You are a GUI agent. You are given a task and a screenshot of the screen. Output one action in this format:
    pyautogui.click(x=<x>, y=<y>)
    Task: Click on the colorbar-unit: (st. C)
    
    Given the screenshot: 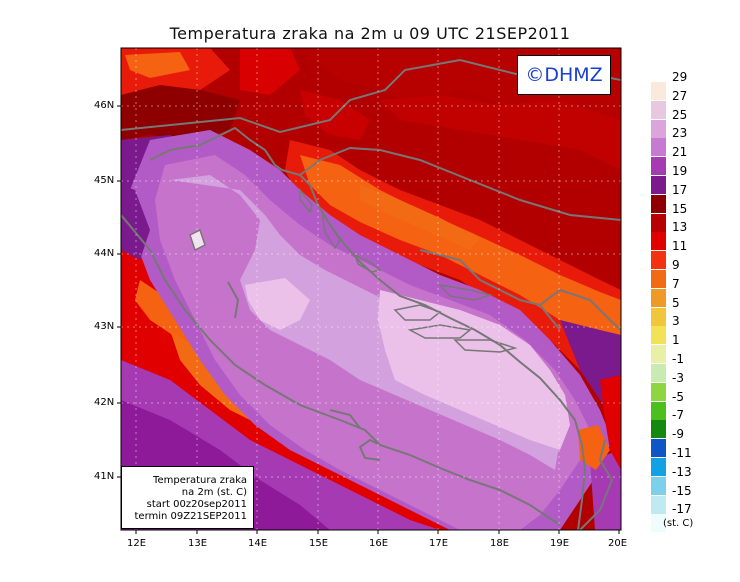 What is the action you would take?
    pyautogui.click(x=678, y=523)
    